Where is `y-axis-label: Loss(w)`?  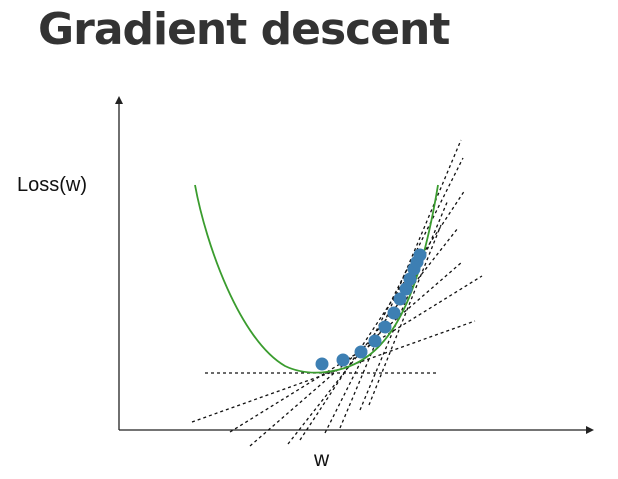
y-axis-label: Loss(w) is located at coordinates (52, 185).